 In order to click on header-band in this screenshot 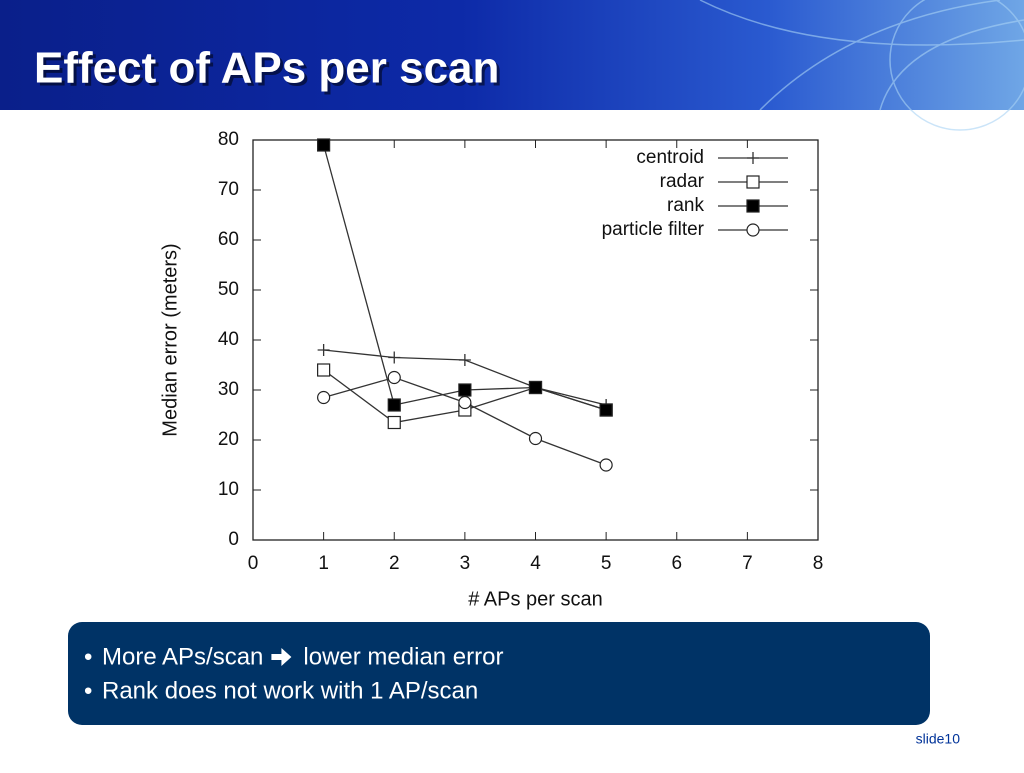, I will do `click(512, 55)`.